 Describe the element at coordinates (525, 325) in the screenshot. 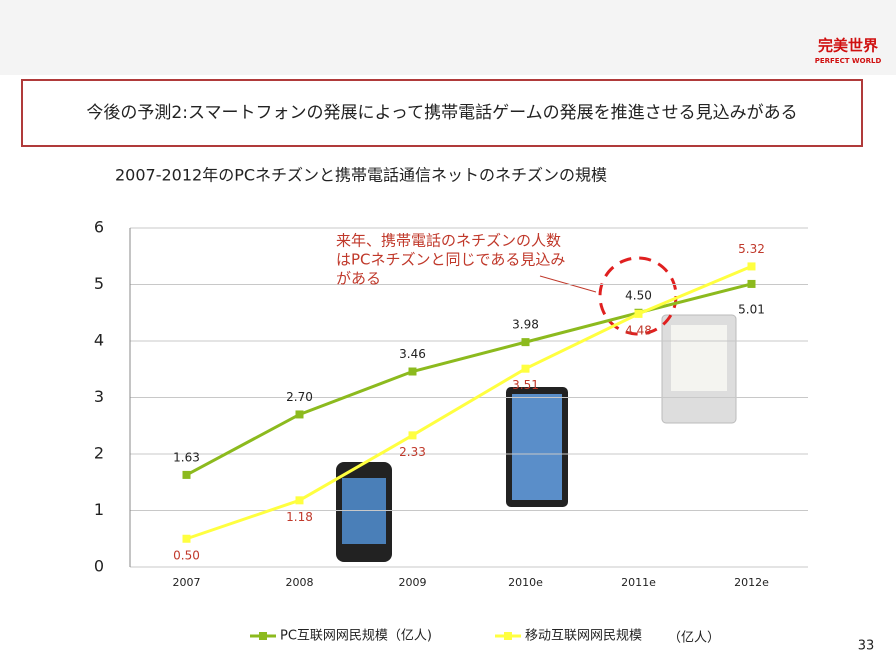

I see `data-label: 3.98` at that location.